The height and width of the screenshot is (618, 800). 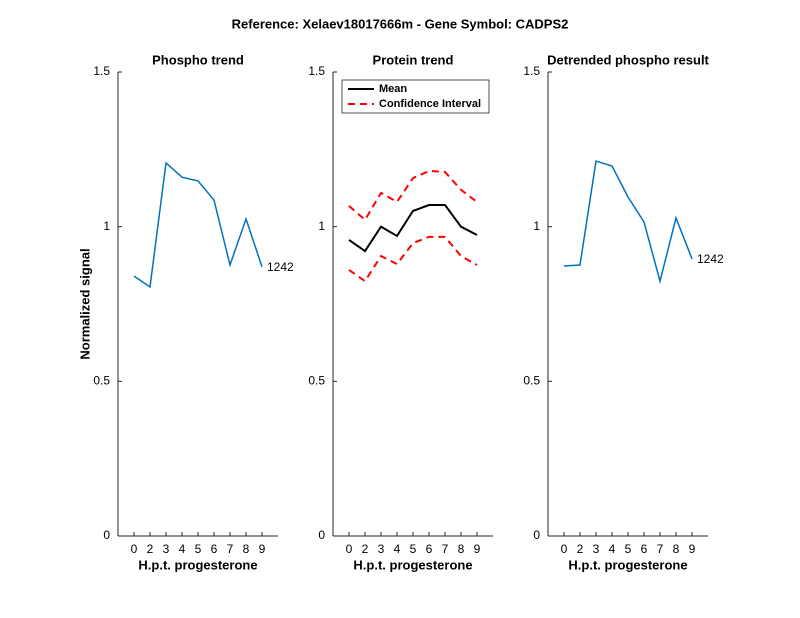 I want to click on chart-title: Phospho trend, so click(x=198, y=59).